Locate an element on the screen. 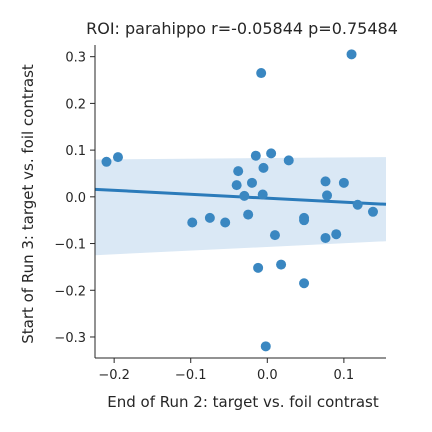 The width and height of the screenshot is (432, 432). y-tick-label-3: 0.0 is located at coordinates (75, 198).